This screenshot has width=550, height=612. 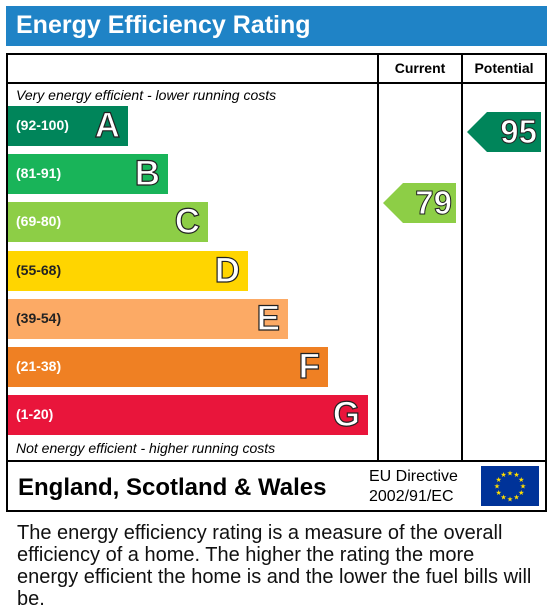 I want to click on band-range-label: (55-68), so click(x=39, y=270).